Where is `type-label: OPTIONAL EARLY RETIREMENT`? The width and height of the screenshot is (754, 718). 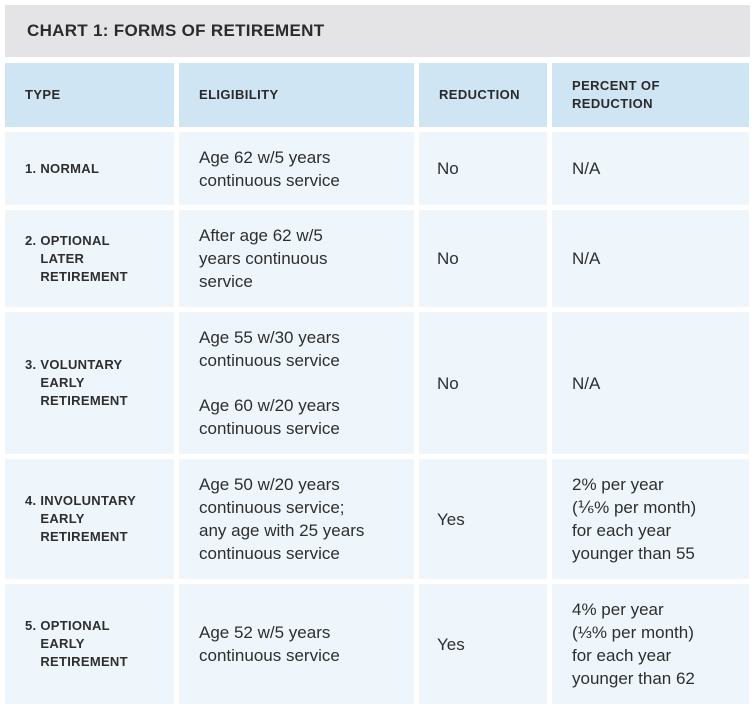 type-label: OPTIONAL EARLY RETIREMENT is located at coordinates (84, 644).